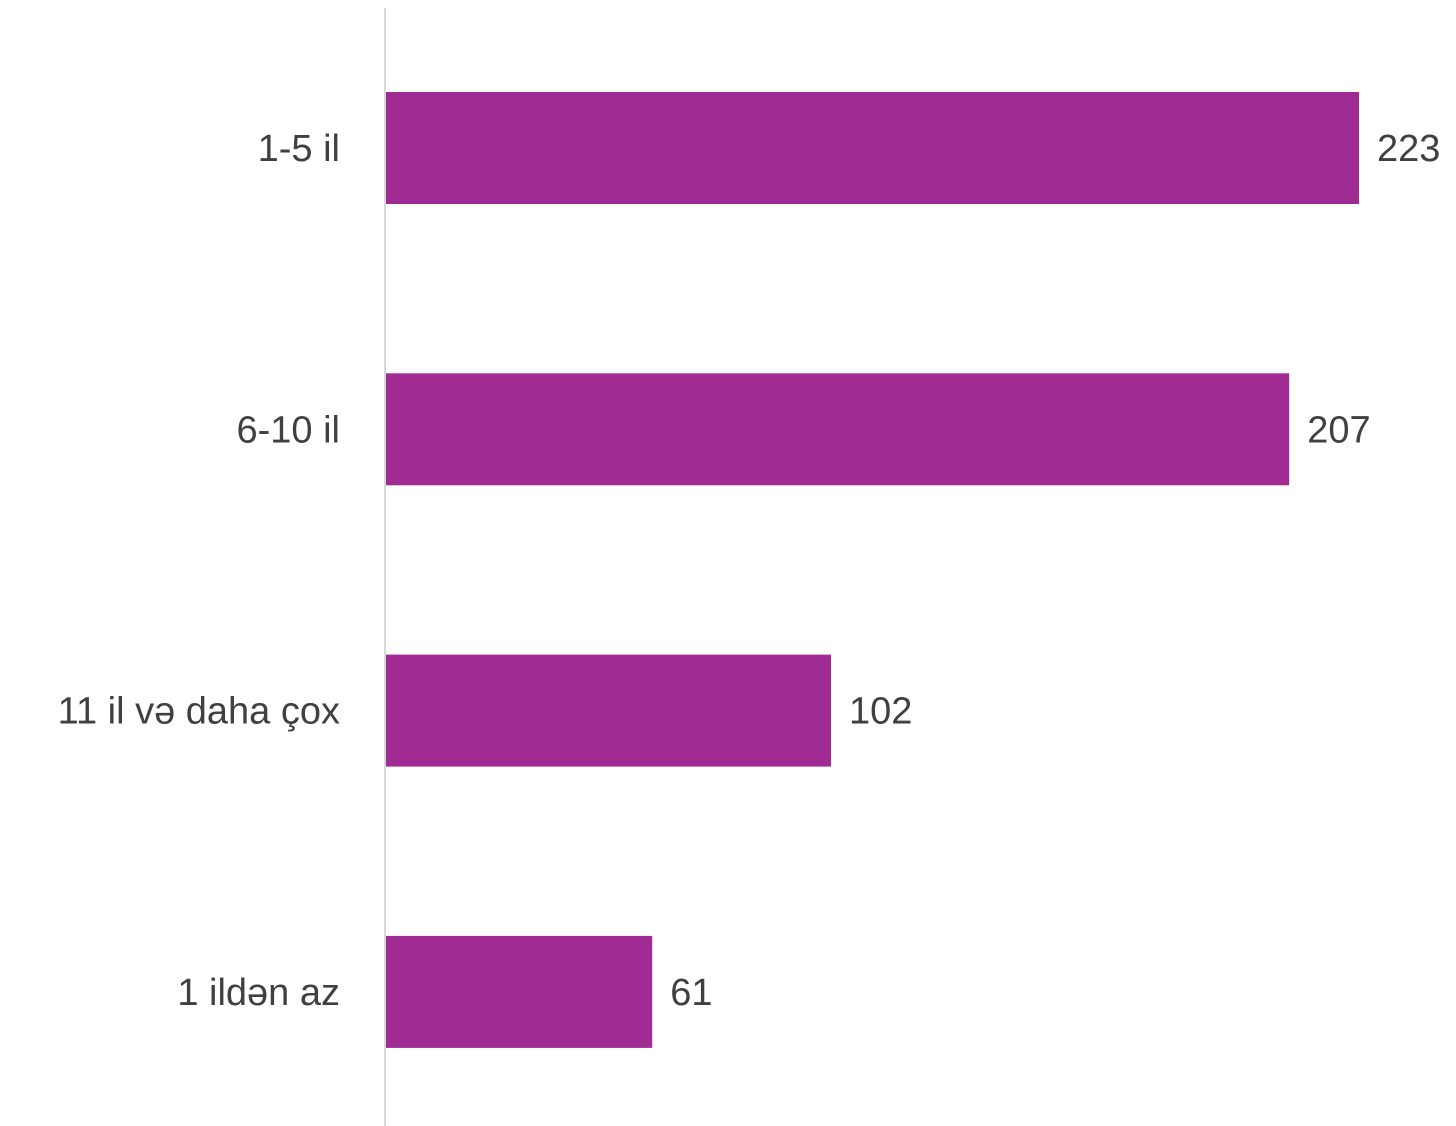  I want to click on category-label-2: 11 il və daha çox, so click(199, 712).